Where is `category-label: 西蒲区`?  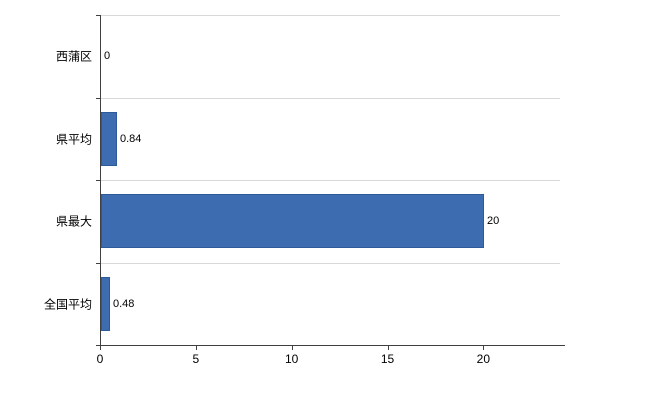 category-label: 西蒲区 is located at coordinates (73, 56).